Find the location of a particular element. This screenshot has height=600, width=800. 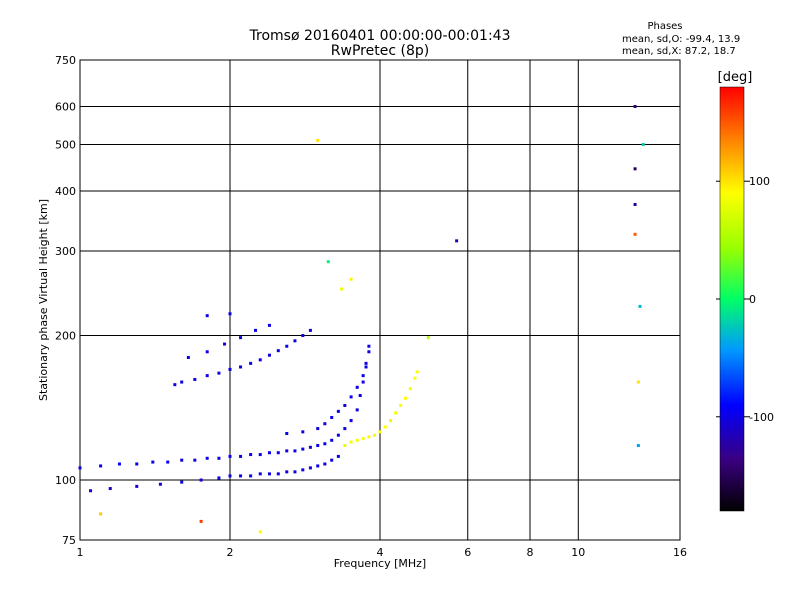

y-tick-label: 300 is located at coordinates (65, 251).